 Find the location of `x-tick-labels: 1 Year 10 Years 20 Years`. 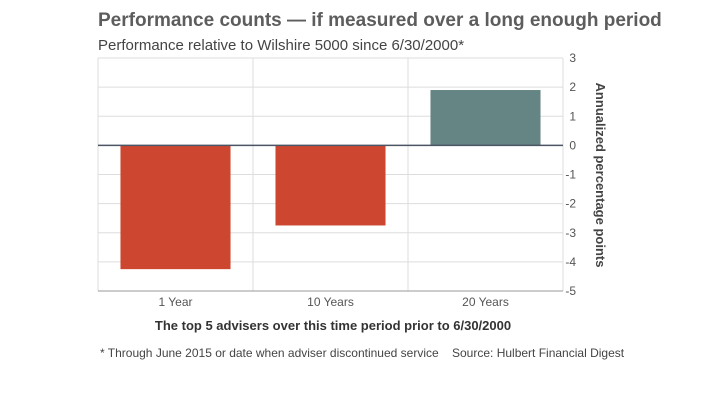

x-tick-labels: 1 Year 10 Years 20 Years is located at coordinates (333, 302).